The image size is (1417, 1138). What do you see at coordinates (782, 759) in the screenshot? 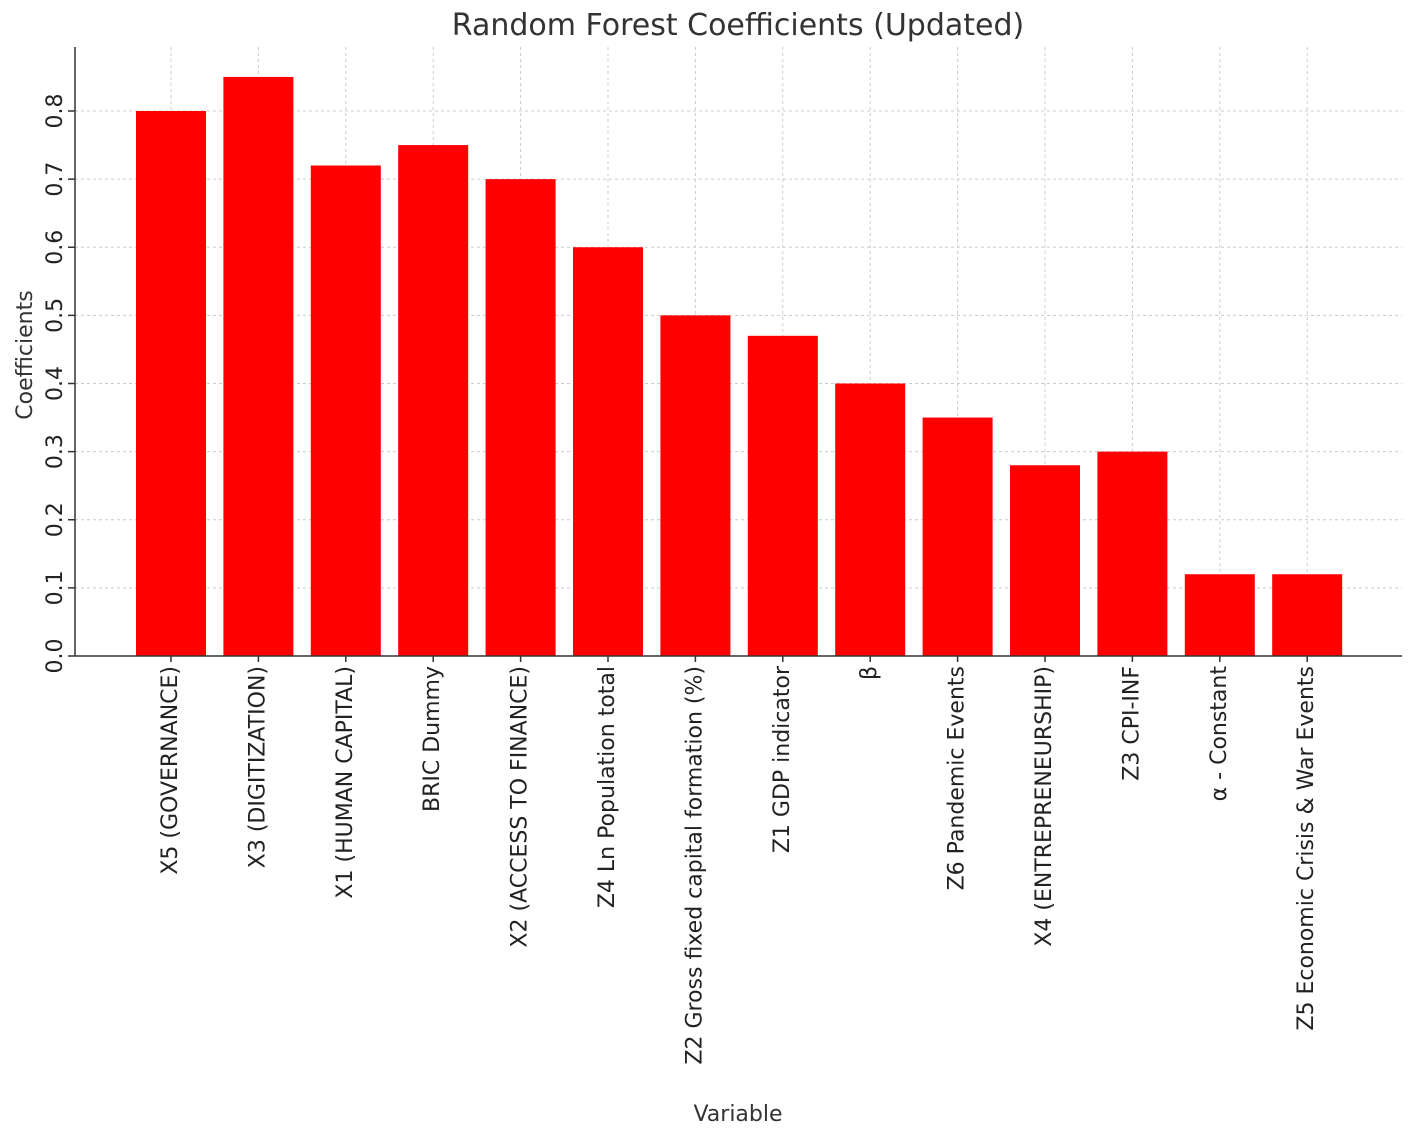
I see `x-tick-label: Z1 GDP indicator` at bounding box center [782, 759].